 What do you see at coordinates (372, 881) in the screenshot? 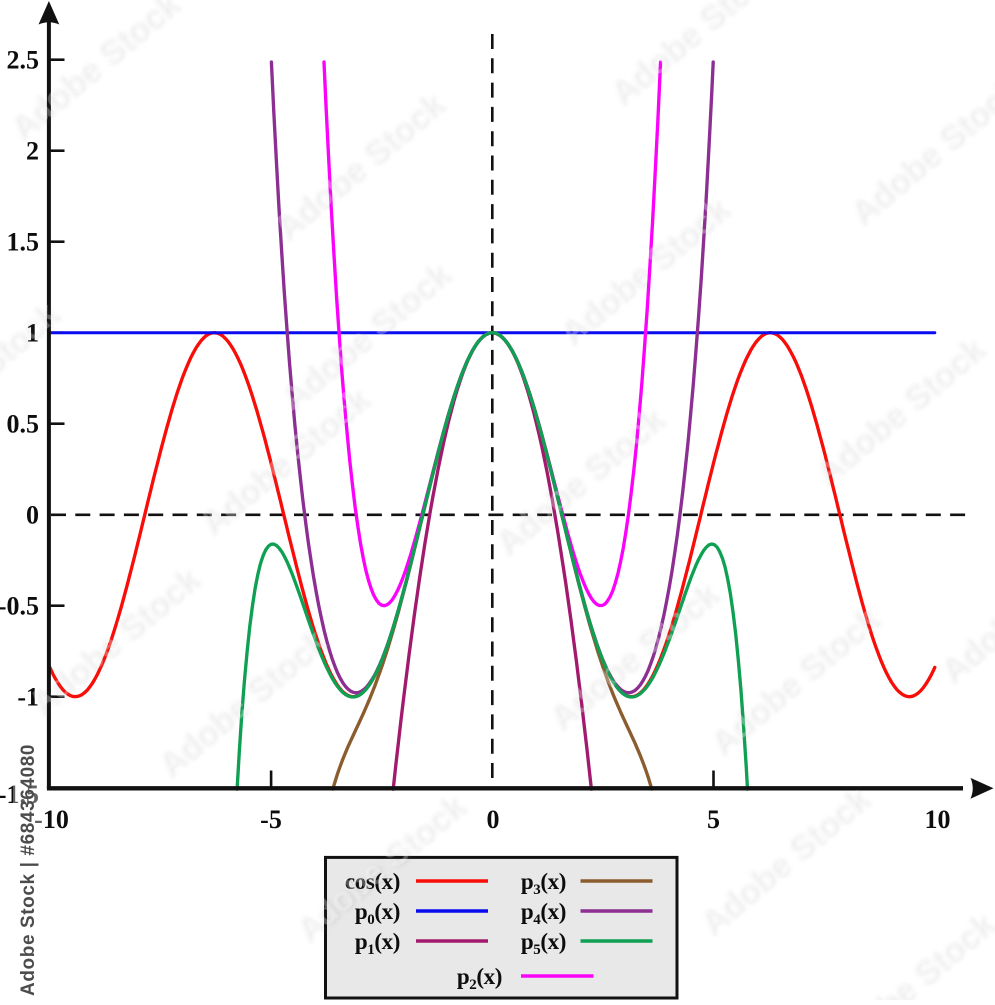
I see `svg-text: cos(x)` at bounding box center [372, 881].